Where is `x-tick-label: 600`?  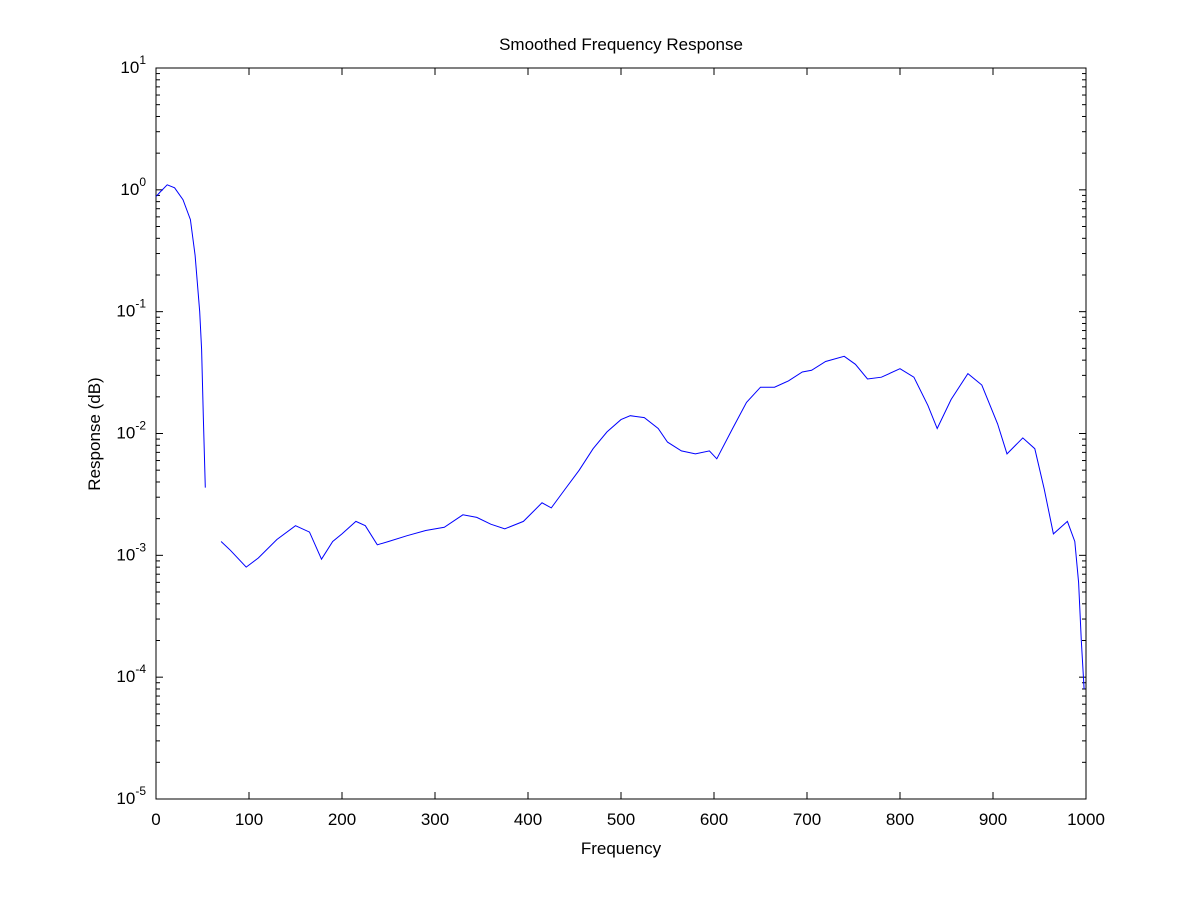 x-tick-label: 600 is located at coordinates (714, 819).